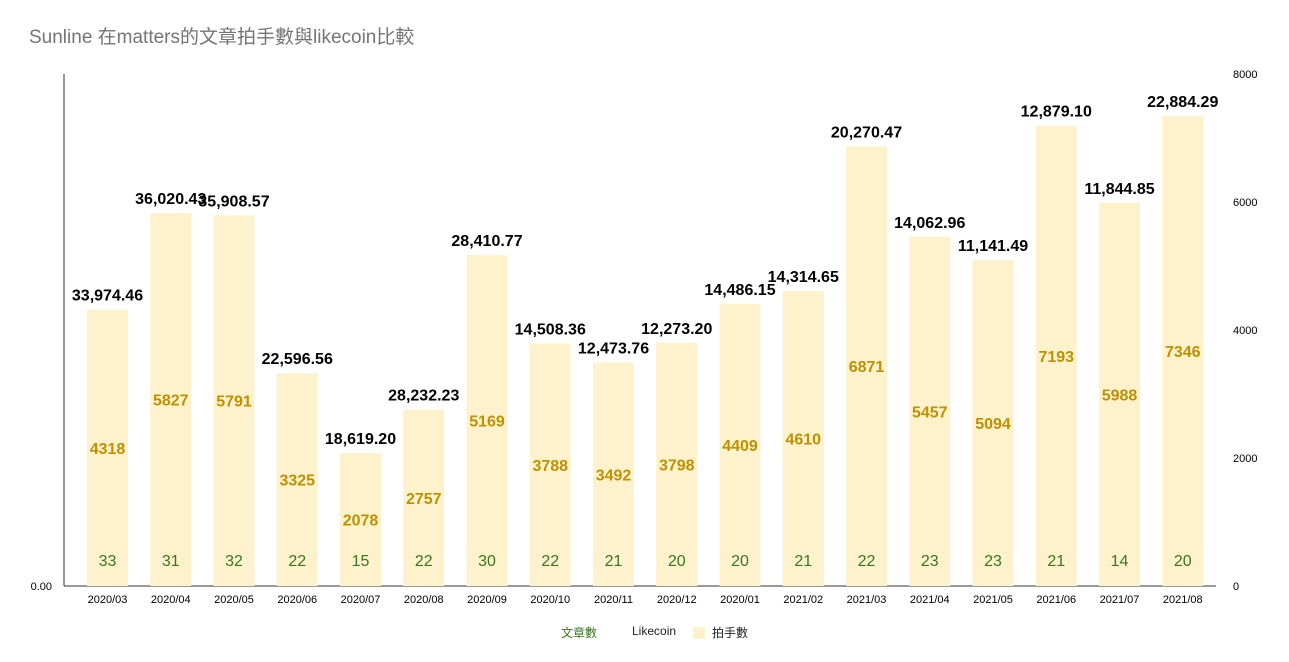  I want to click on x-axis-tick-label: 2021/02, so click(803, 600).